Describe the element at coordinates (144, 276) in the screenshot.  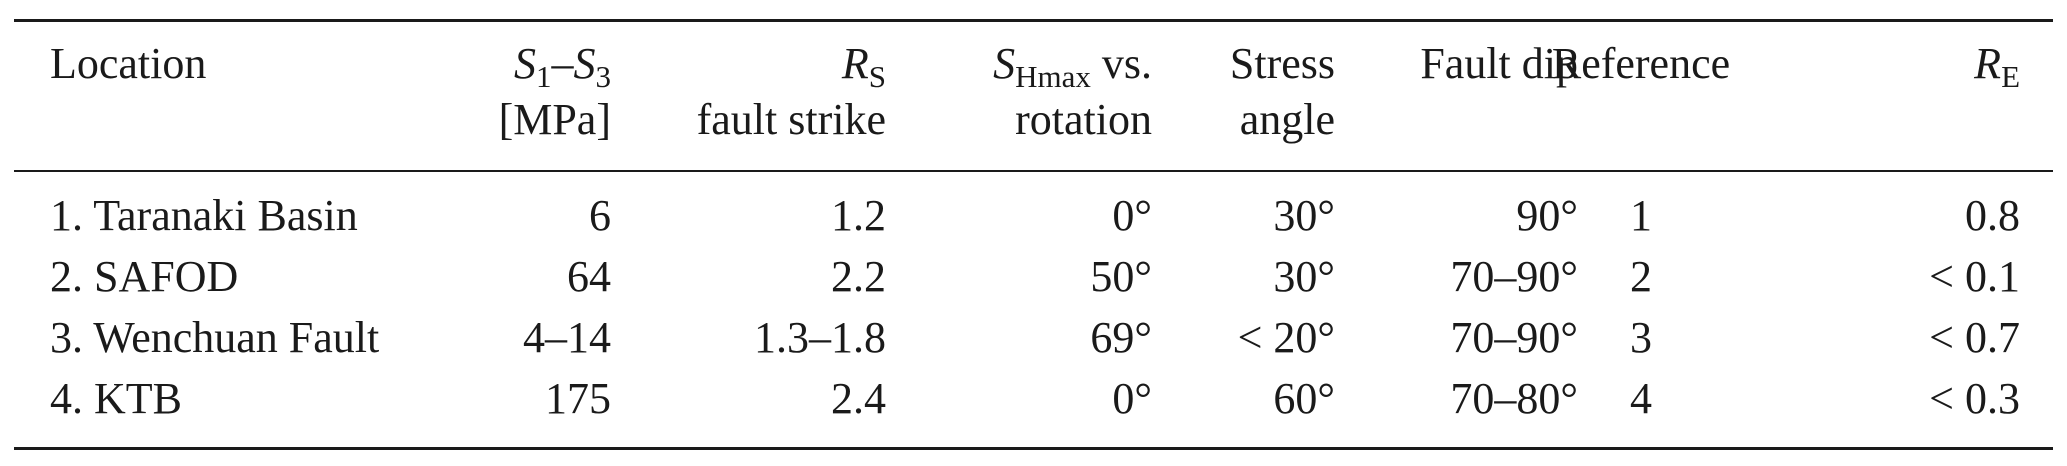
I see `cell-location: 2. SAFOD` at that location.